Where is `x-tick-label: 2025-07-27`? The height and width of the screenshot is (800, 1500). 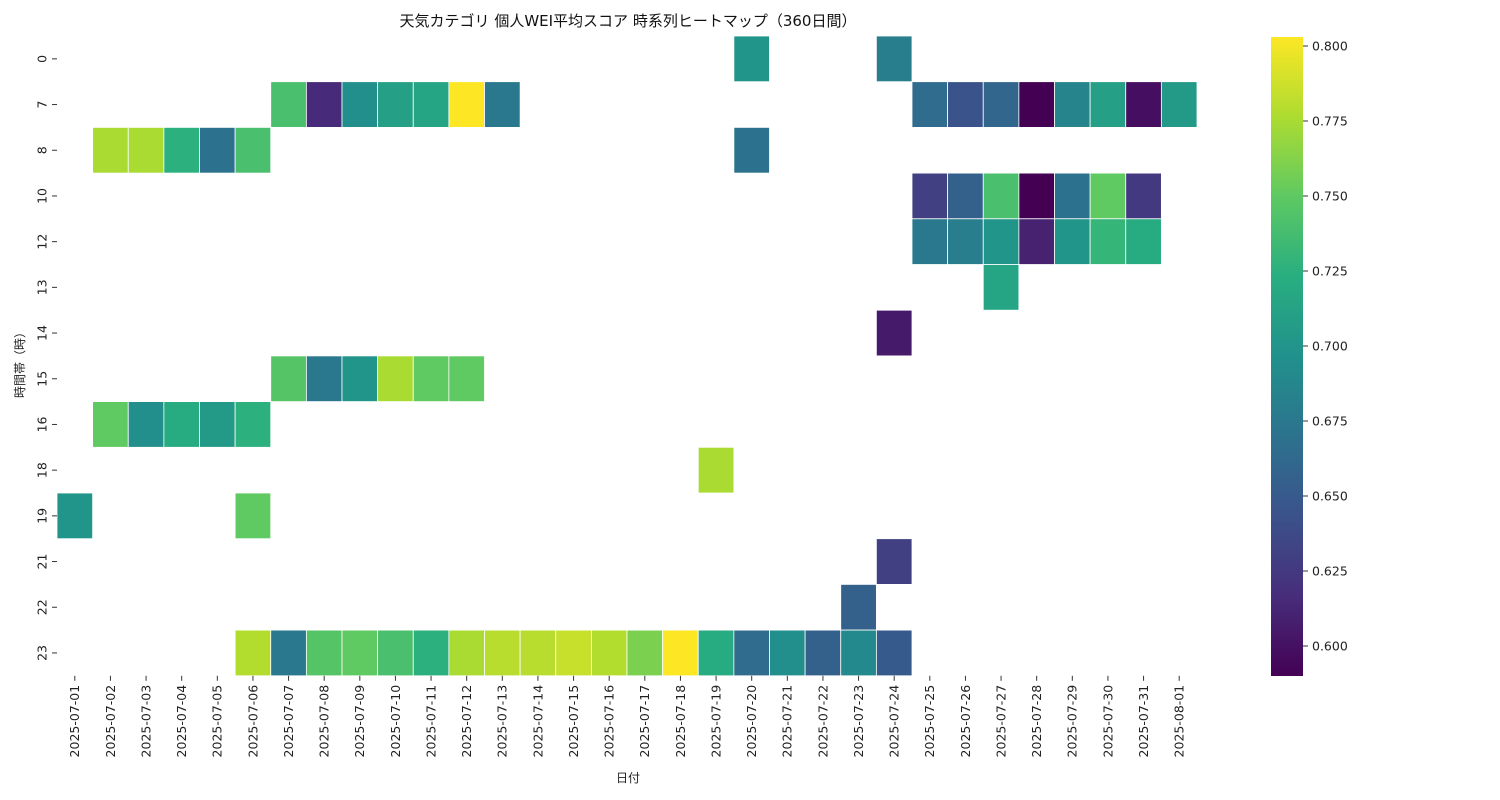 x-tick-label: 2025-07-27 is located at coordinates (1000, 721).